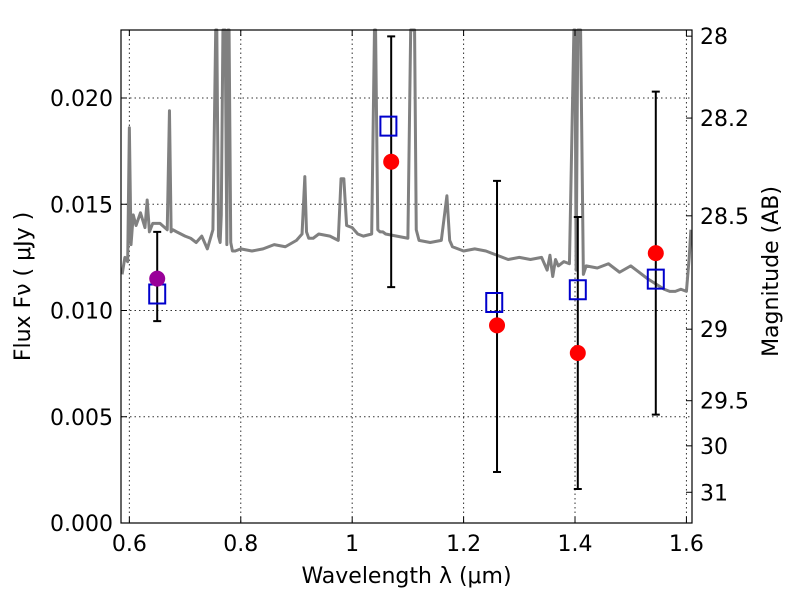  I want to click on right-tick-label: 30, so click(714, 447).